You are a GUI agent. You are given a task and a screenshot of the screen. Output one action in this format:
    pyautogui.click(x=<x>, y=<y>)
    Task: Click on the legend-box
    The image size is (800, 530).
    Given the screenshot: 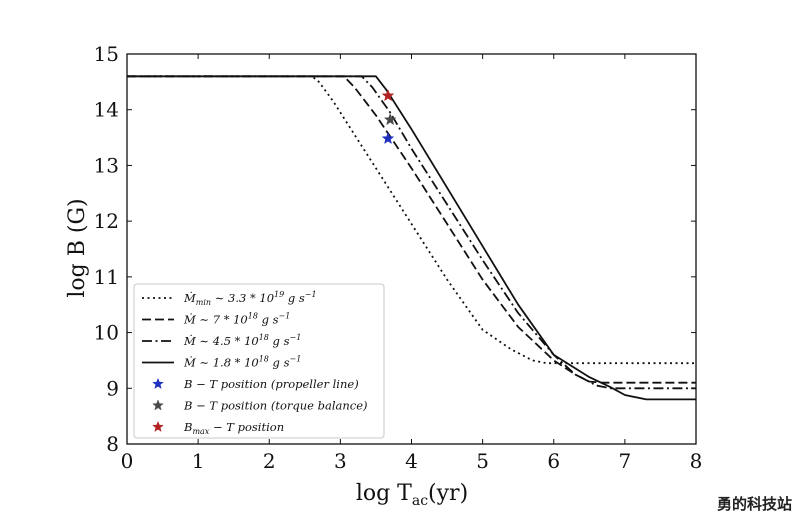 What is the action you would take?
    pyautogui.click(x=259, y=361)
    